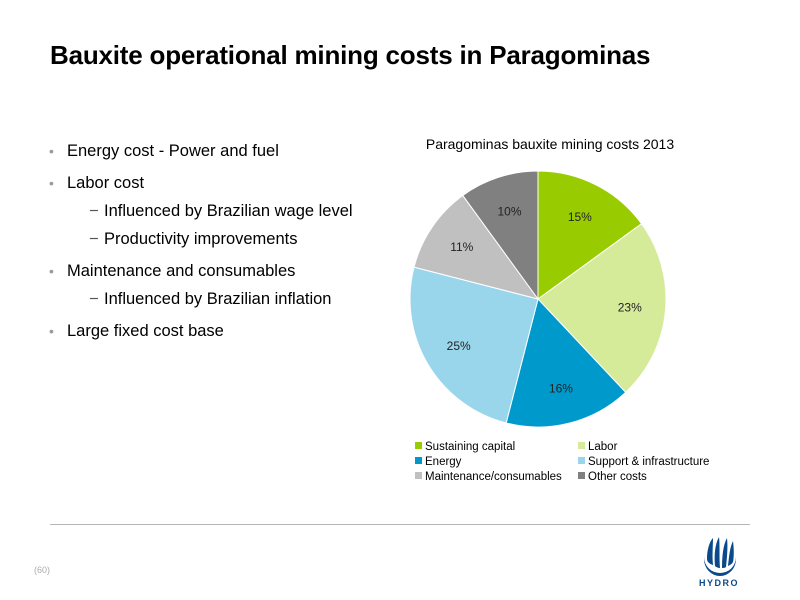  I want to click on bullet-text: Energy cost - Power and fuel, so click(173, 151).